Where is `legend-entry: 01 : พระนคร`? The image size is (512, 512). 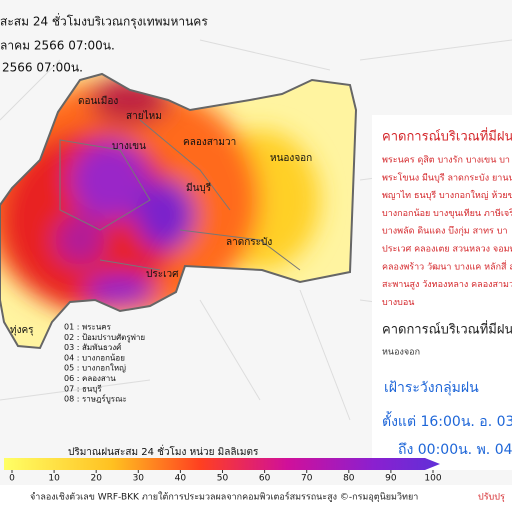
legend-entry: 01 : พระนคร is located at coordinates (88, 327).